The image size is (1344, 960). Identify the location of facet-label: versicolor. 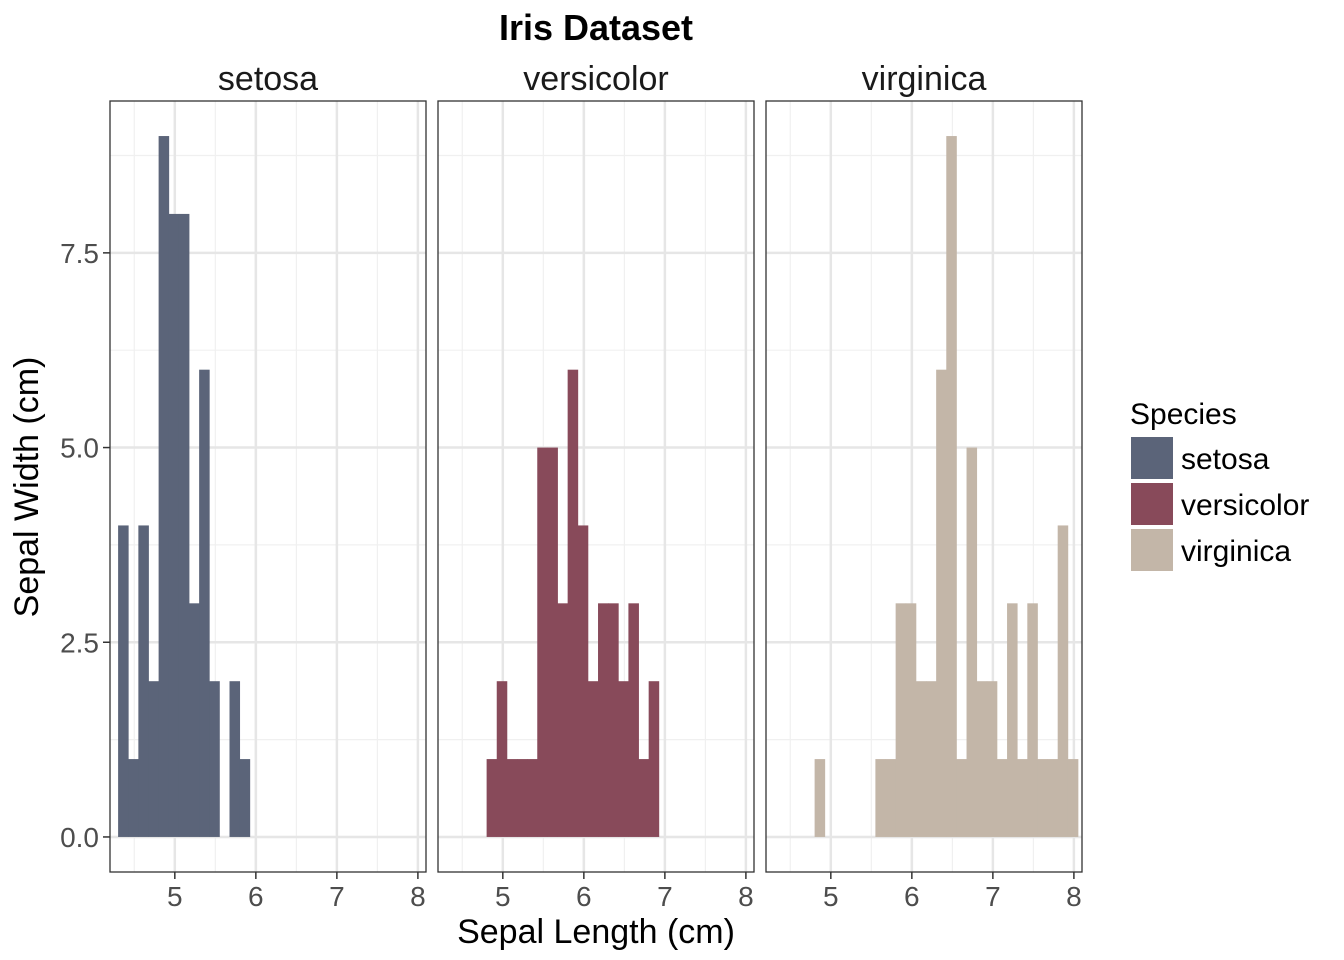
(595, 79).